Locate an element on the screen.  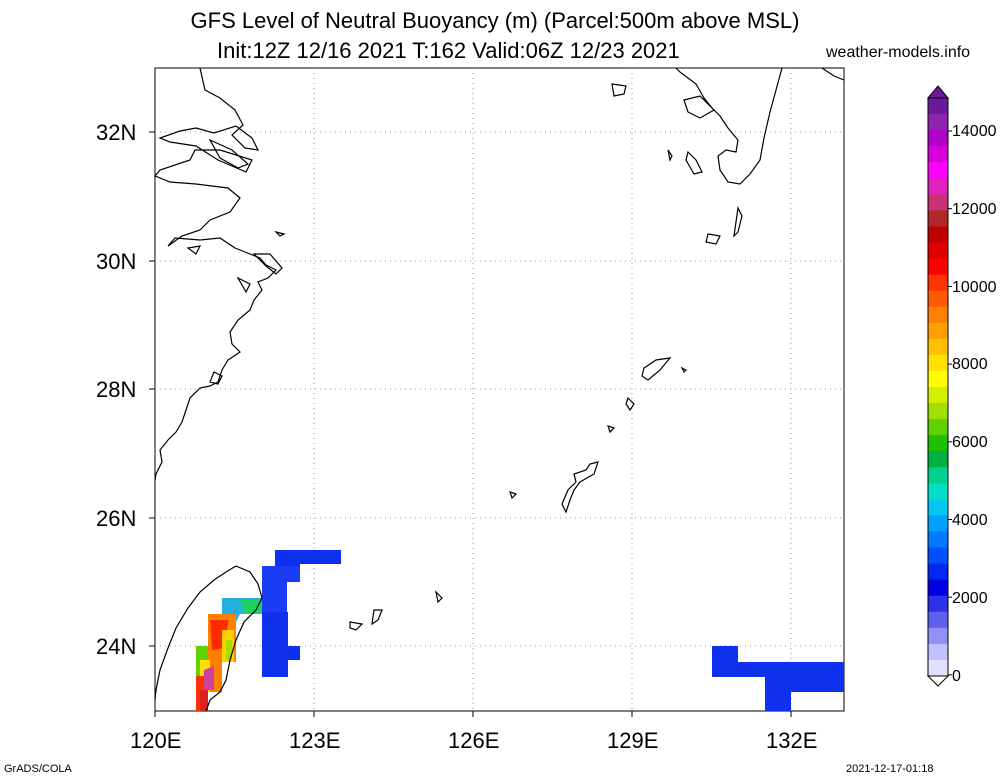
lon-label-126e: 126E is located at coordinates (474, 740).